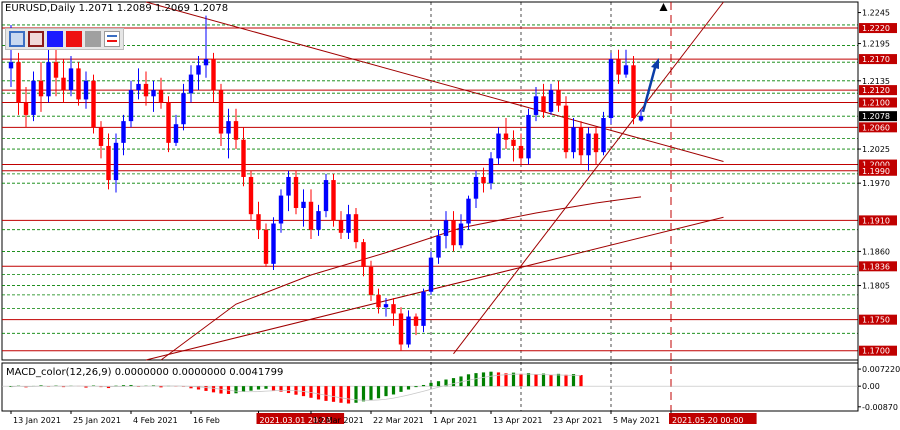 The width and height of the screenshot is (900, 430). I want to click on price-level-tag-label: 1.2100, so click(876, 103).